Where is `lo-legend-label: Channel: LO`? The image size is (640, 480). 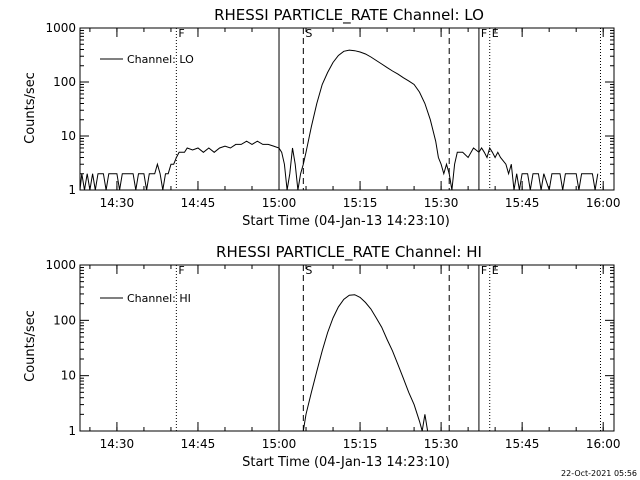 lo-legend-label: Channel: LO is located at coordinates (160, 59).